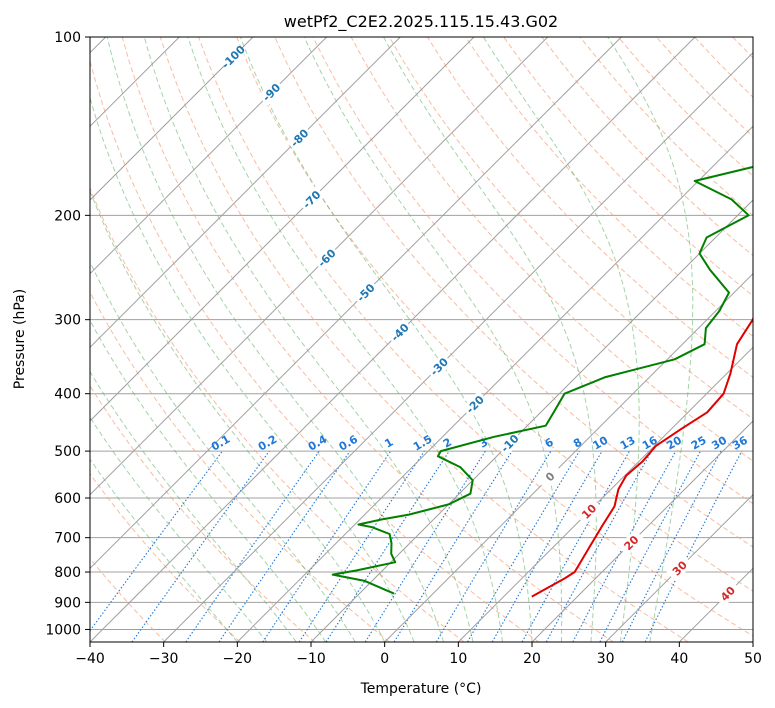 Image resolution: width=775 pixels, height=708 pixels. Describe the element at coordinates (458, 659) in the screenshot. I see `x-tick-label: 10` at that location.